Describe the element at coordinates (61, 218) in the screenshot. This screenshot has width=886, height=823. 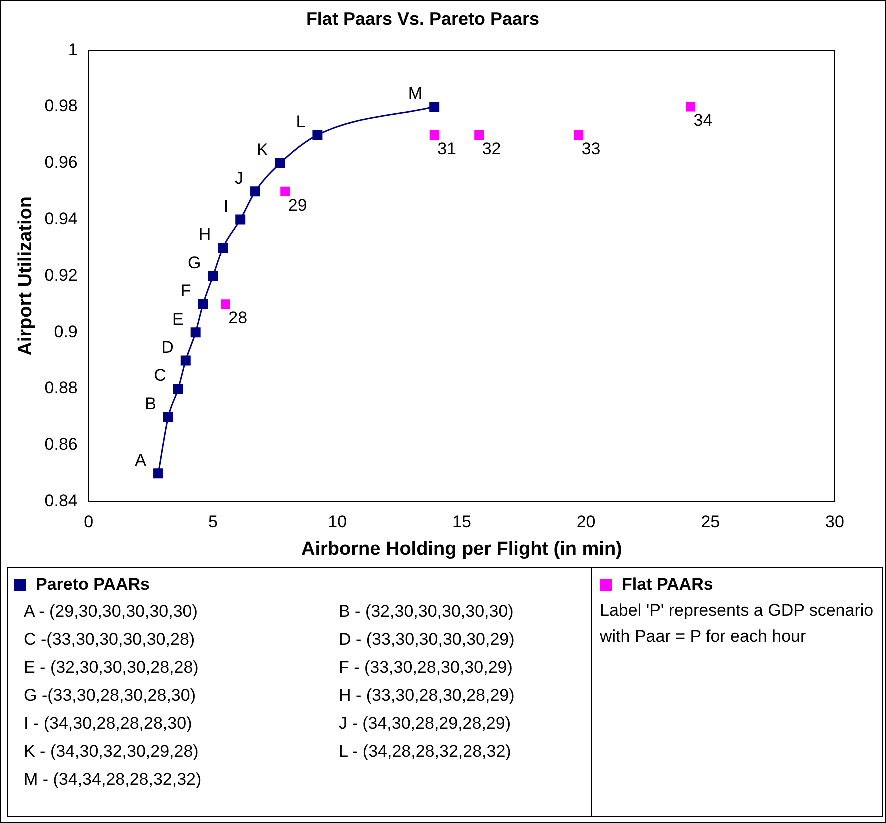
I see `y-tick-label: 0.94` at that location.